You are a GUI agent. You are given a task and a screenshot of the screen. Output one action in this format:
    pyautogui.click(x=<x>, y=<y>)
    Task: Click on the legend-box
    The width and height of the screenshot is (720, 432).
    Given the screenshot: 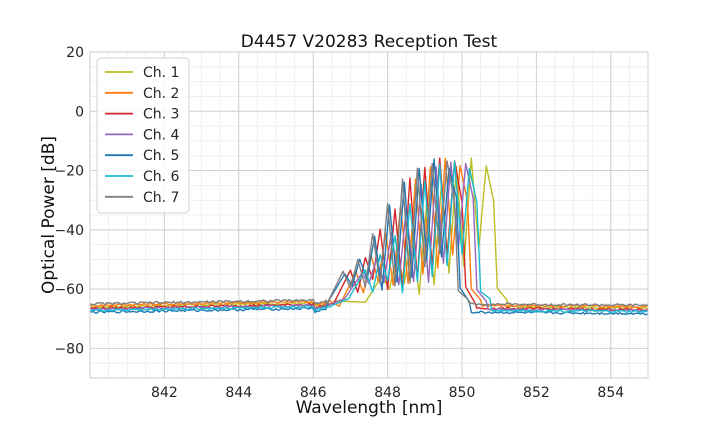 What is the action you would take?
    pyautogui.click(x=143, y=135)
    